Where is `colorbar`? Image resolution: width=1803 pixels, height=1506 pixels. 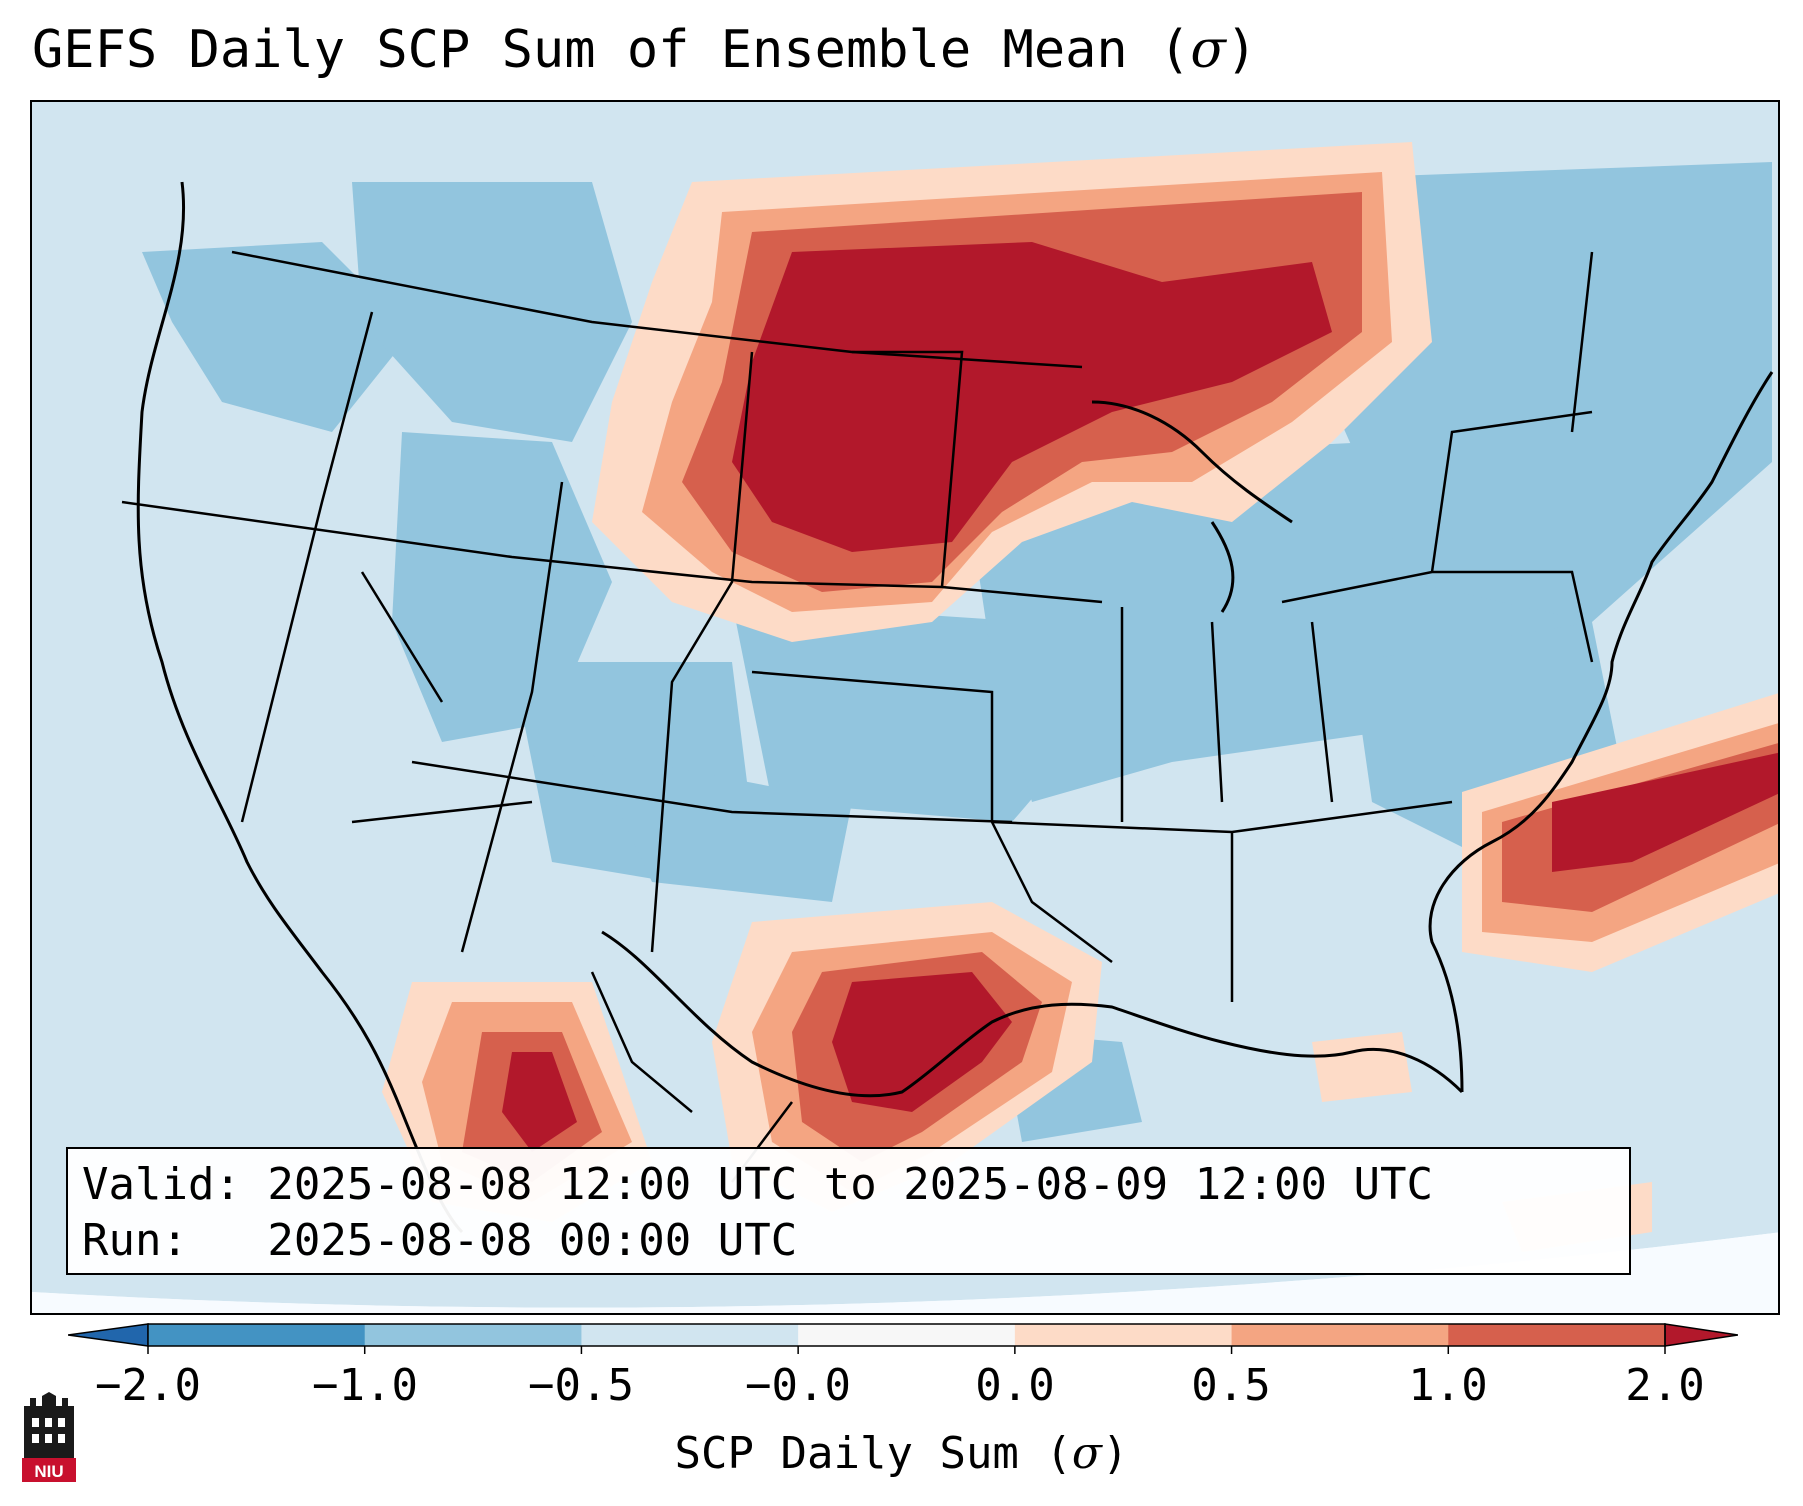
colorbar is located at coordinates (903, 1338).